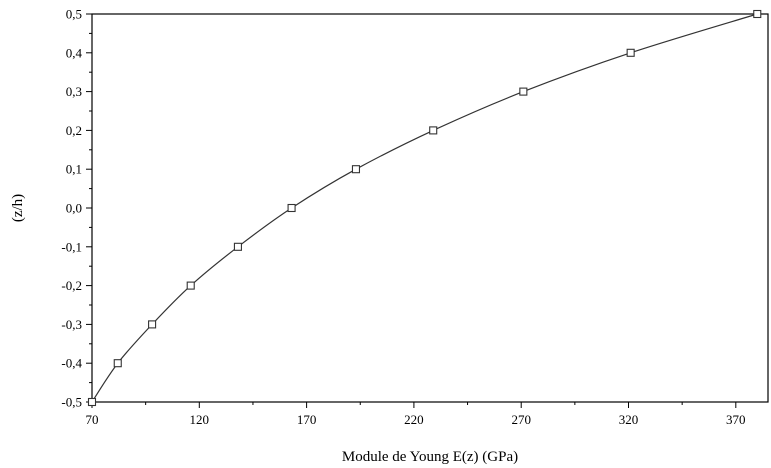 The image size is (771, 468). I want to click on y-tick-label: 0,4, so click(74, 52).